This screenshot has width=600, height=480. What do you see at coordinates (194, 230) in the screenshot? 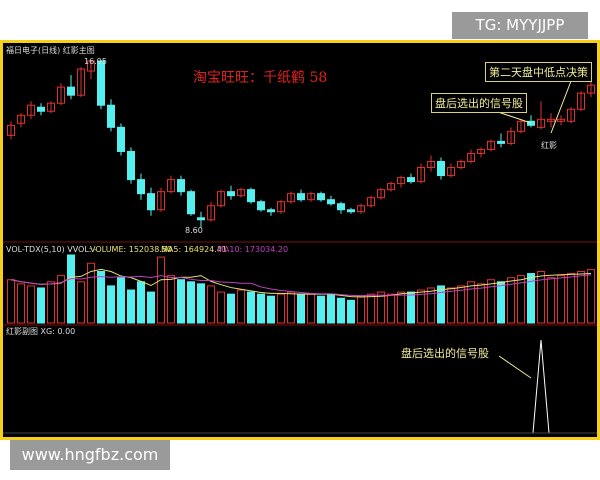
I see `low-price-label: 8.60` at bounding box center [194, 230].